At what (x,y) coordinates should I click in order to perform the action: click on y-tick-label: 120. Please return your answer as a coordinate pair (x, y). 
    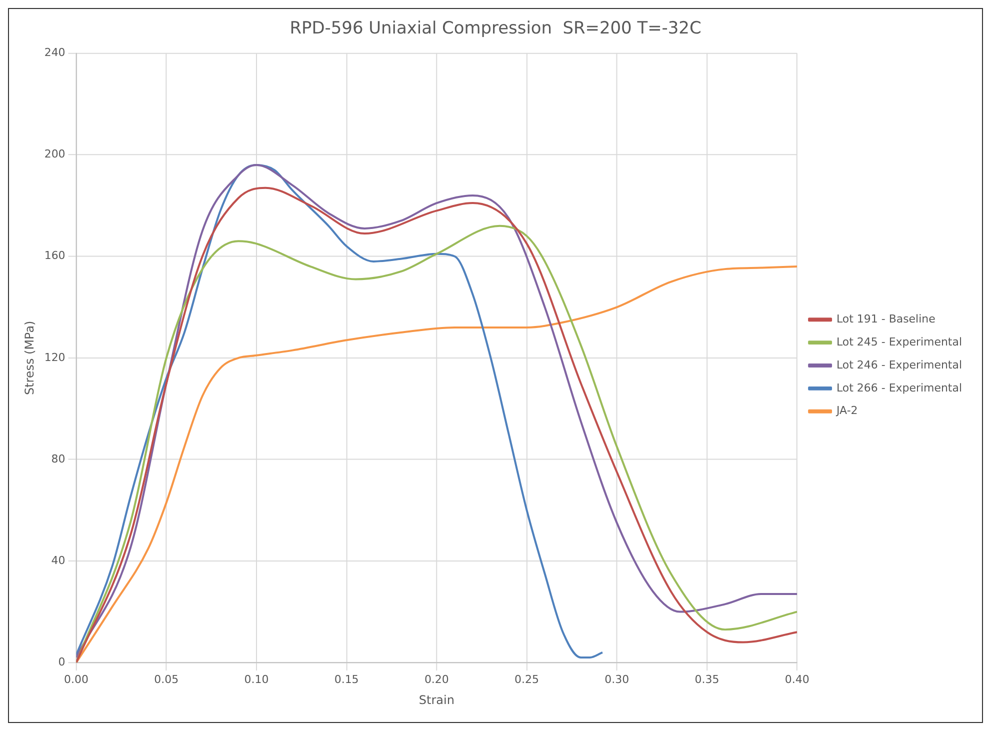
    Looking at the image, I should click on (55, 357).